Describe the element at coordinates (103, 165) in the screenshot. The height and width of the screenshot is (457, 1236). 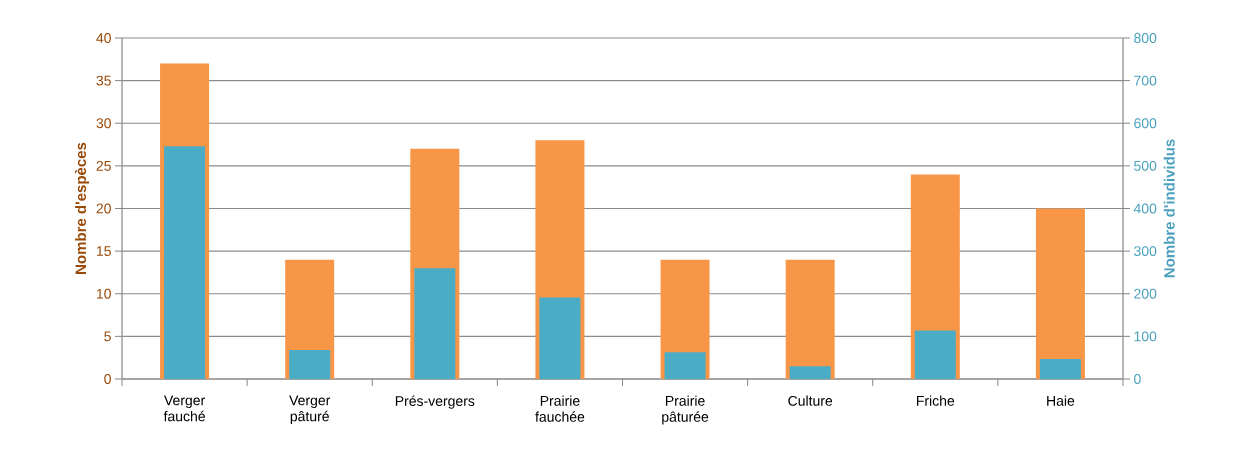
I see `y-tick-label: 25` at that location.